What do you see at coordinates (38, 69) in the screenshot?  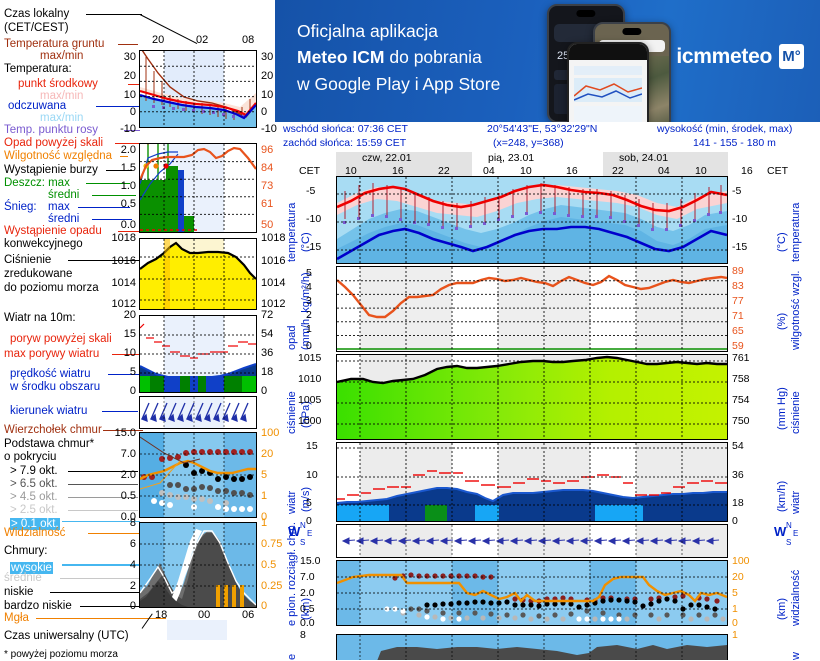 I see `legend-label-temperature: Temperatura:` at bounding box center [38, 69].